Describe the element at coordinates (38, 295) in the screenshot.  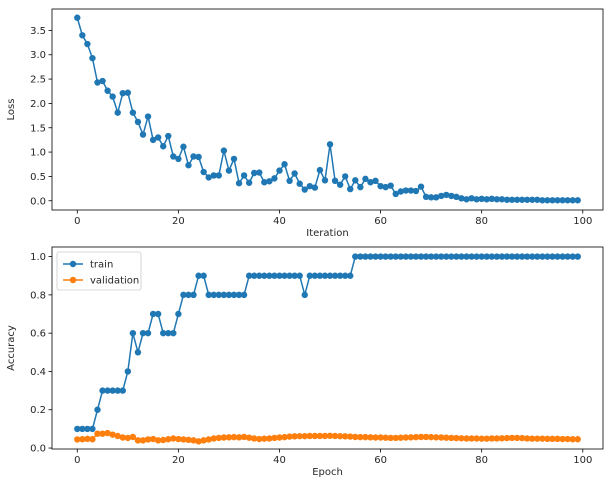
I see `y-tick-label: 0.8` at that location.